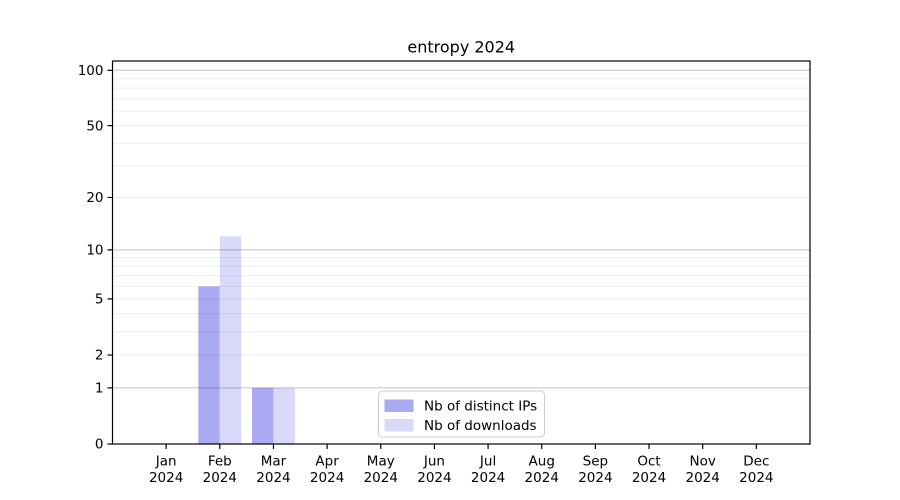  What do you see at coordinates (166, 462) in the screenshot?
I see `x-tick-label-month: Jan` at bounding box center [166, 462].